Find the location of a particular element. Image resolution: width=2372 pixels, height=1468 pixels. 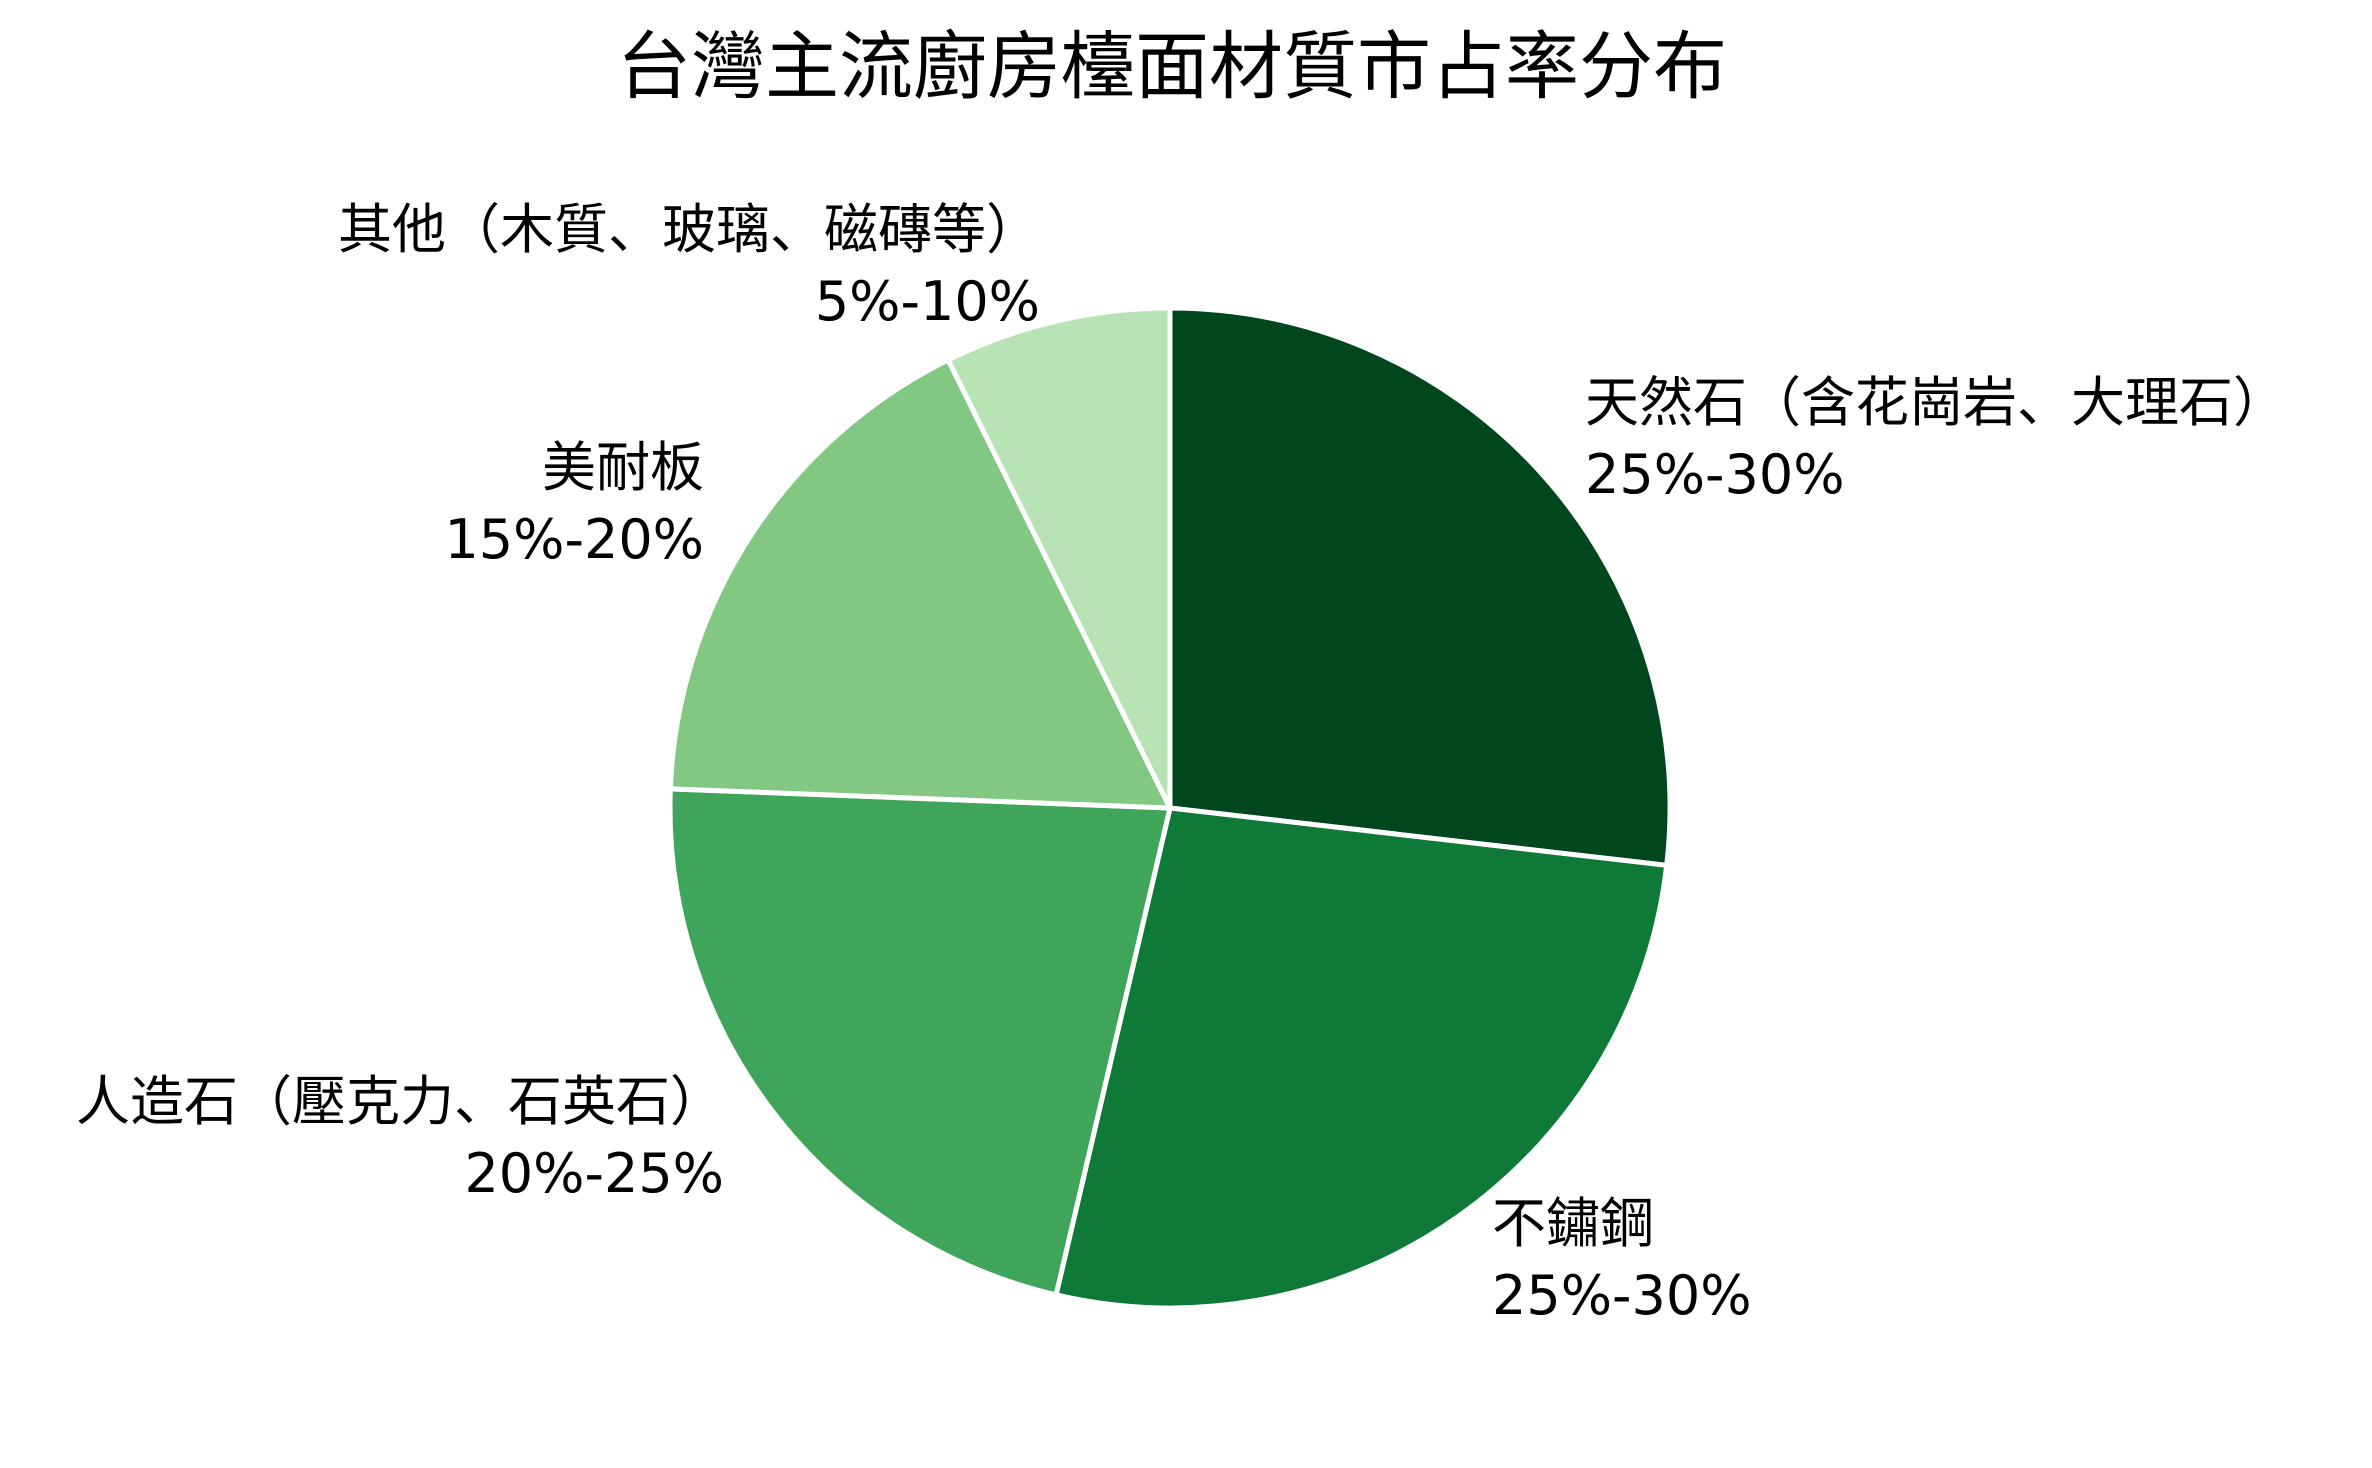

label-artificial-stone: 人造石（壓克力、石英石） 20%-25% is located at coordinates (400, 1138).